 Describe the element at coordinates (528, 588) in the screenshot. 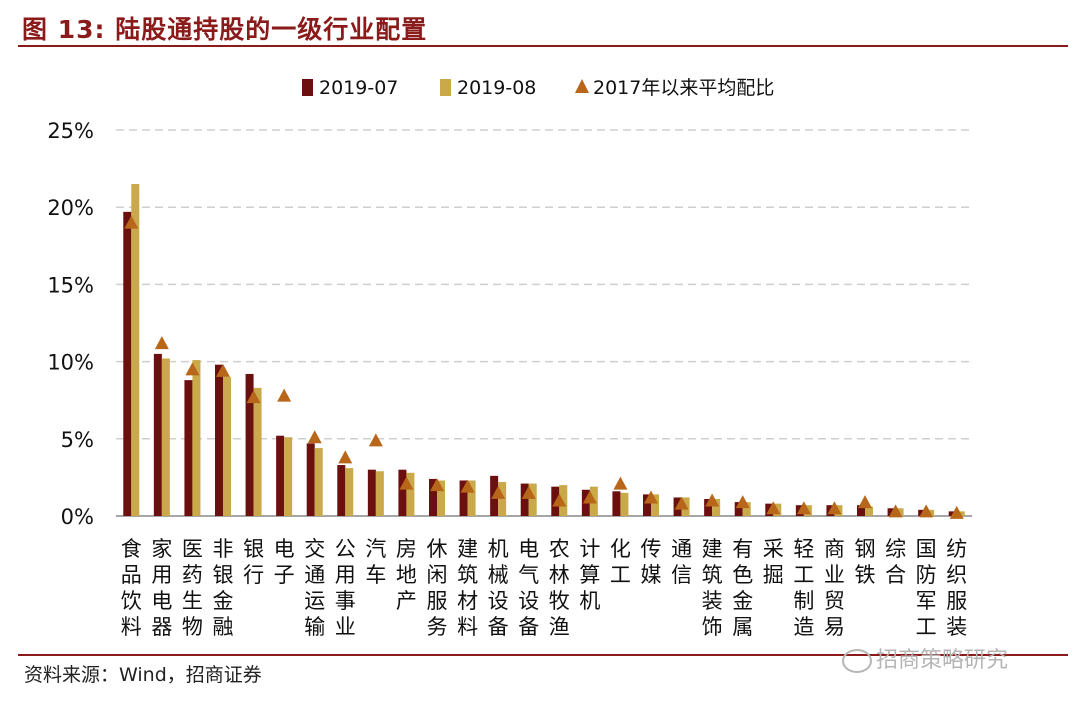

I see `x-category-label: 电气设备` at that location.